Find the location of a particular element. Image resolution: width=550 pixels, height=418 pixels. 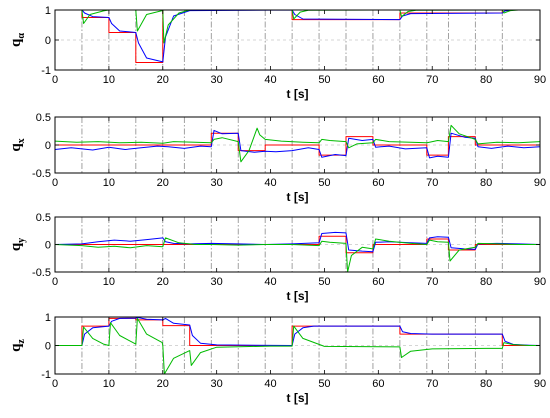

y-axis-label: qz is located at coordinates (17, 345).